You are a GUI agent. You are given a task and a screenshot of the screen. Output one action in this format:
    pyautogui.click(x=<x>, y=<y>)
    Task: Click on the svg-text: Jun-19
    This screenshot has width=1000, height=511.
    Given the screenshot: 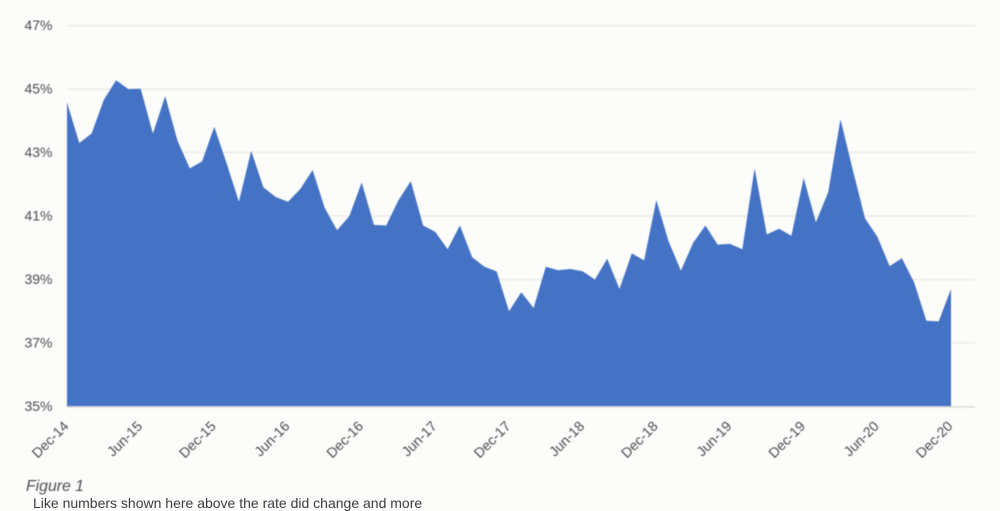 What is the action you would take?
    pyautogui.click(x=714, y=439)
    